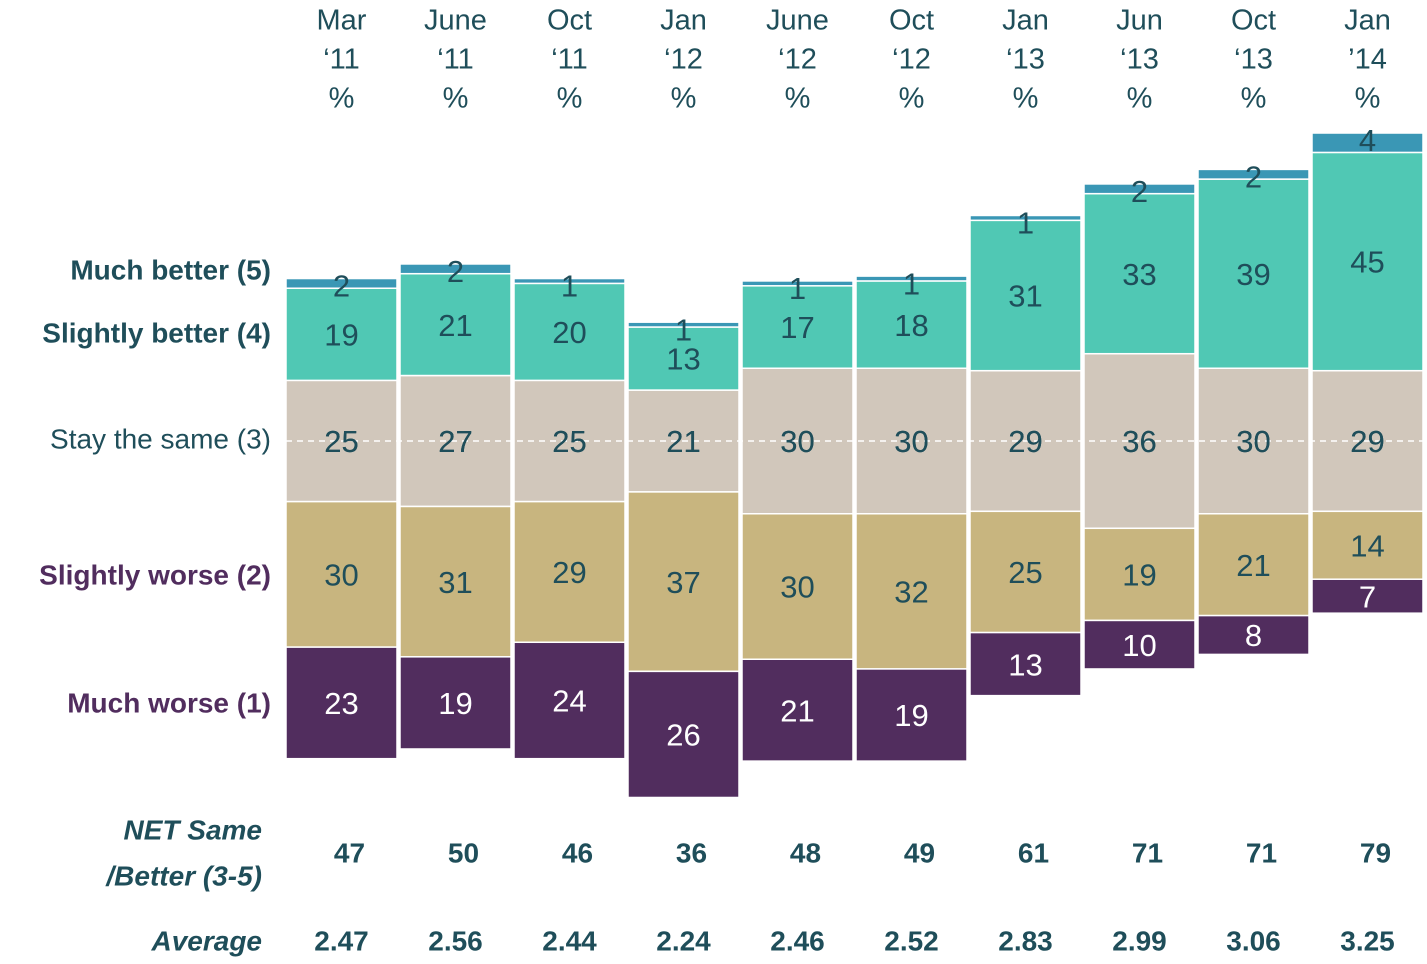 This screenshot has height=964, width=1427. What do you see at coordinates (206, 940) in the screenshot?
I see `row-label: Average` at bounding box center [206, 940].